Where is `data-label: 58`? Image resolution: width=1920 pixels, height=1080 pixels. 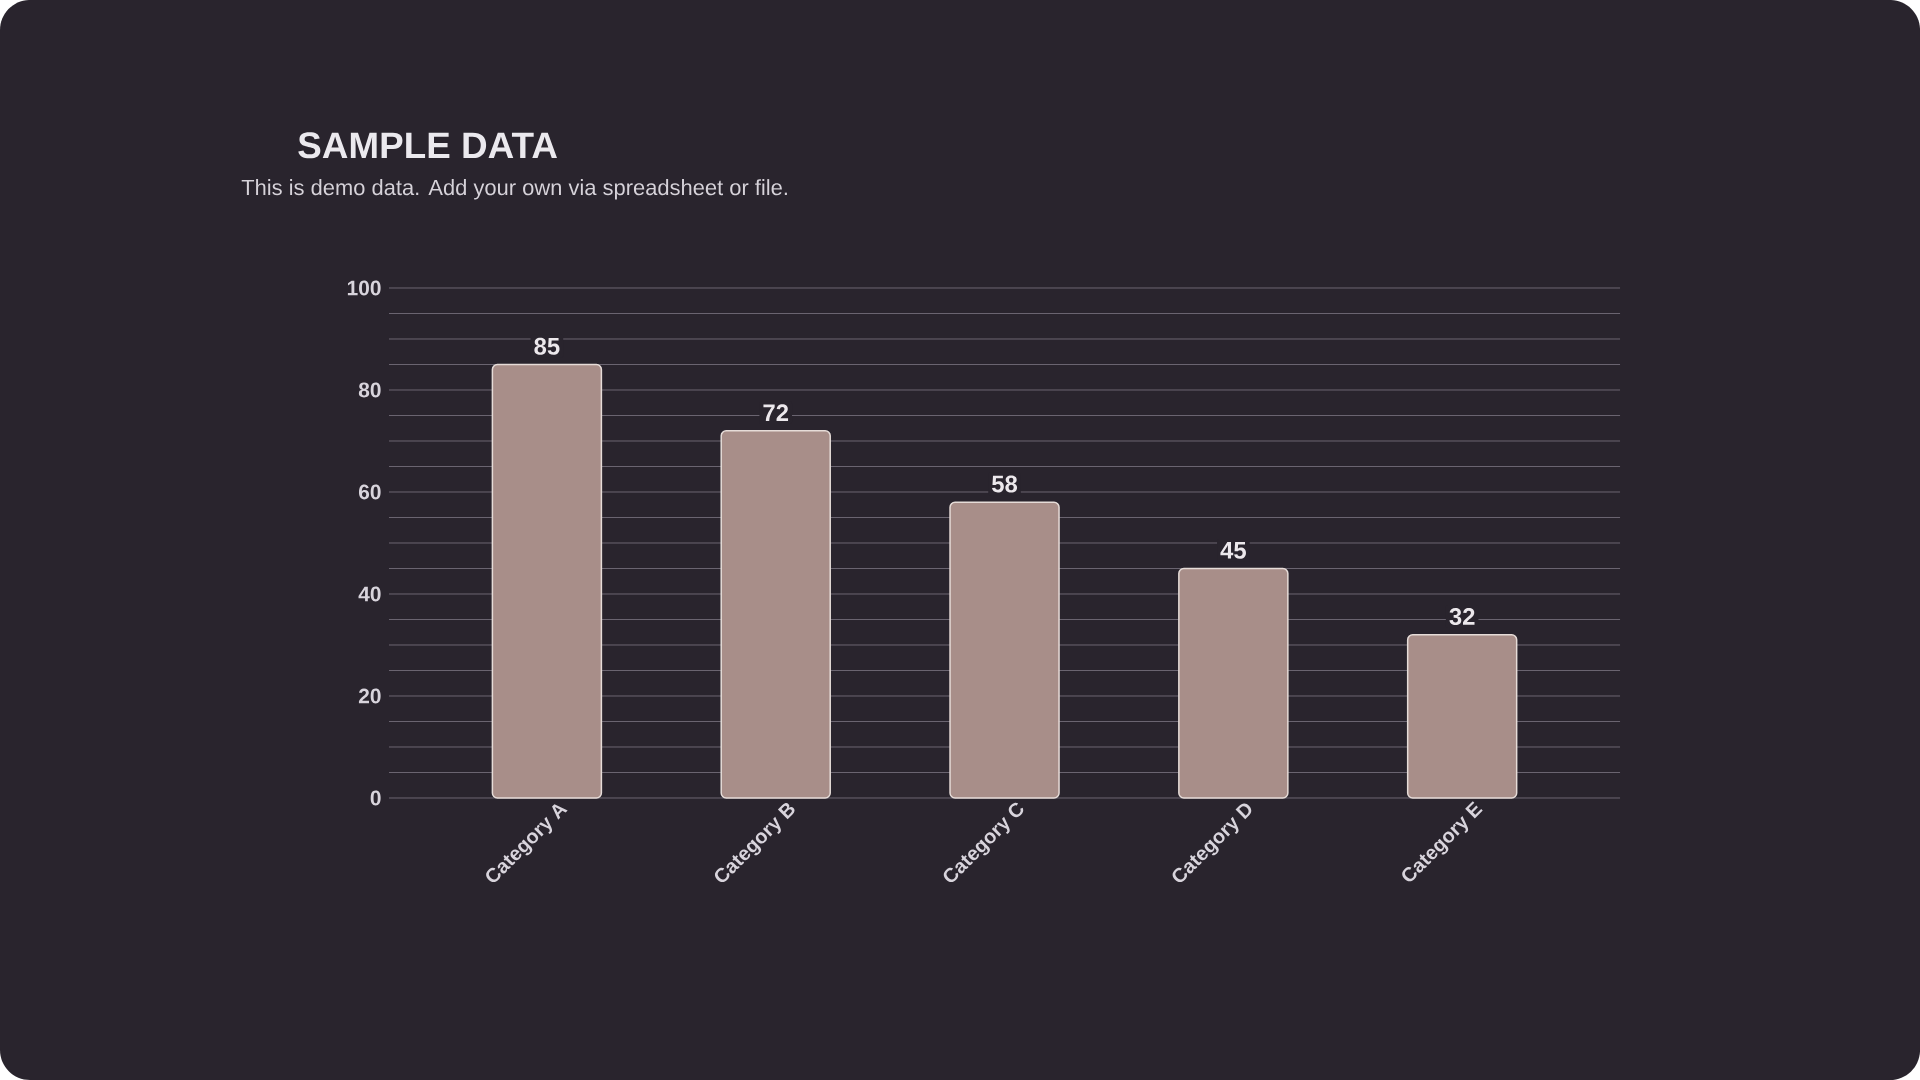 data-label: 58 is located at coordinates (1004, 484).